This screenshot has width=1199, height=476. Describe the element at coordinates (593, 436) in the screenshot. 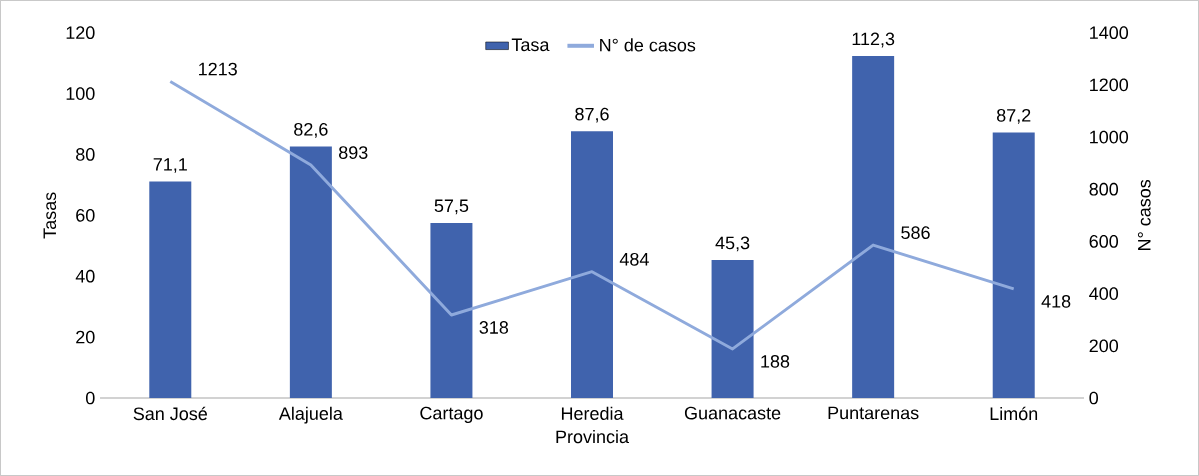

I see `x-axis-title: Provincia` at that location.